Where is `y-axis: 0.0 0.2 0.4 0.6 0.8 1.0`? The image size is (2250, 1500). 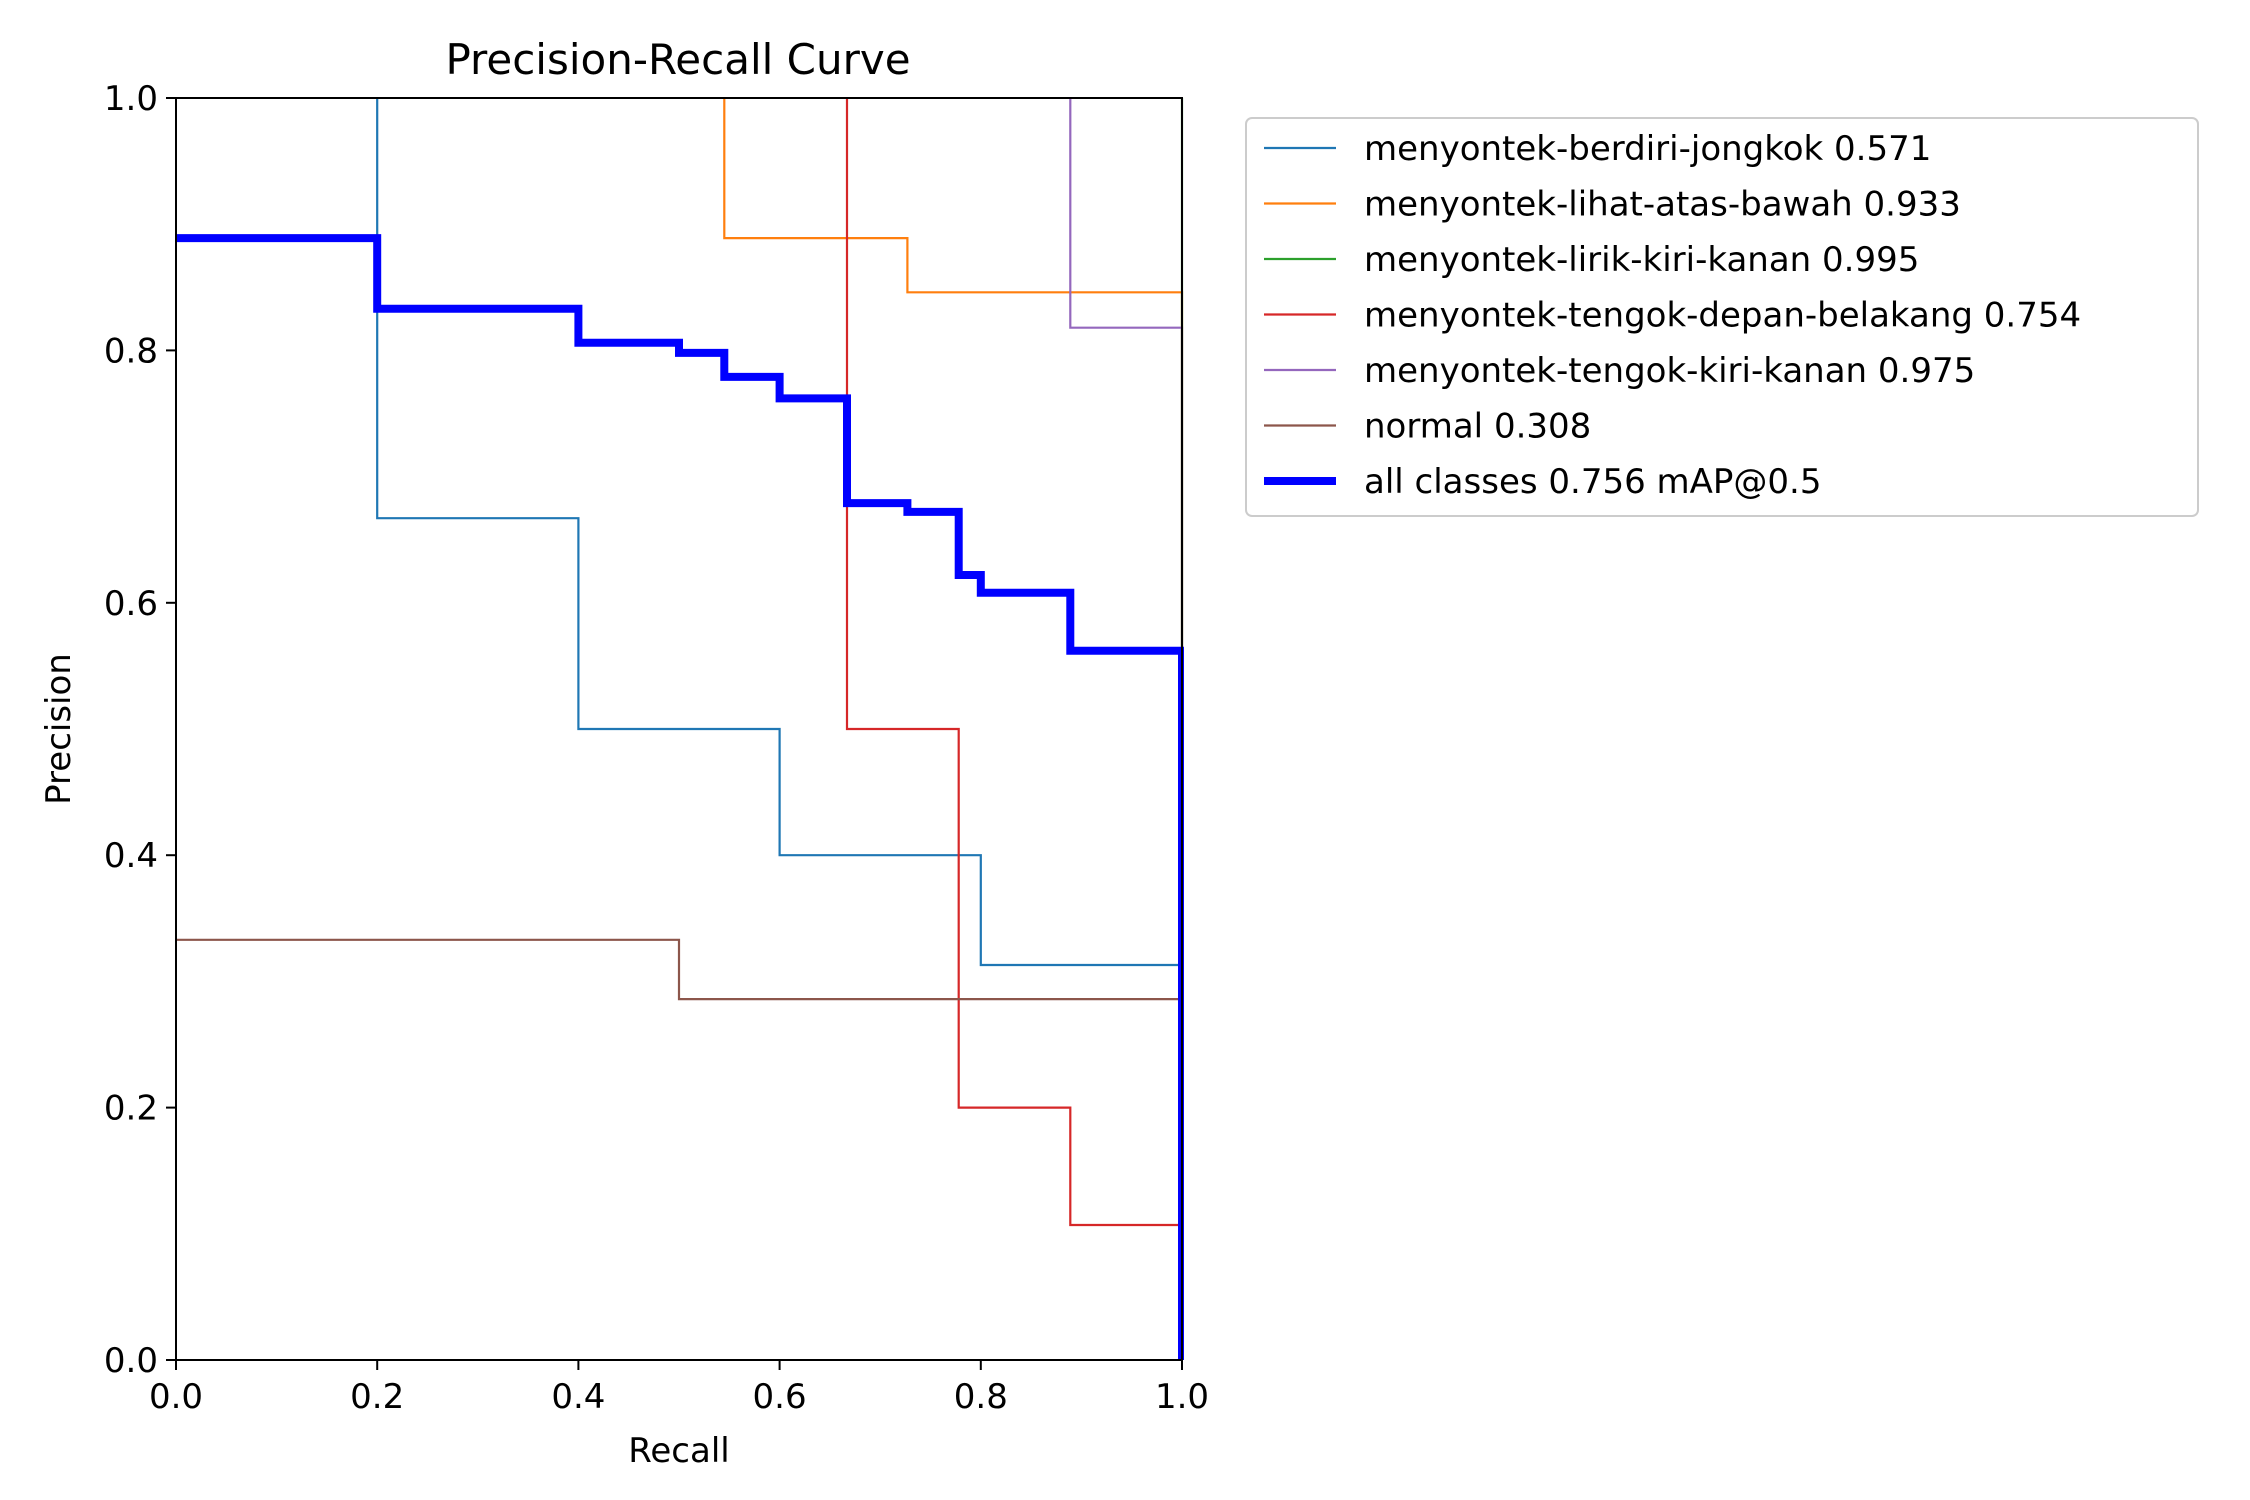 y-axis: 0.0 0.2 0.4 0.6 0.8 1.0 is located at coordinates (140, 730).